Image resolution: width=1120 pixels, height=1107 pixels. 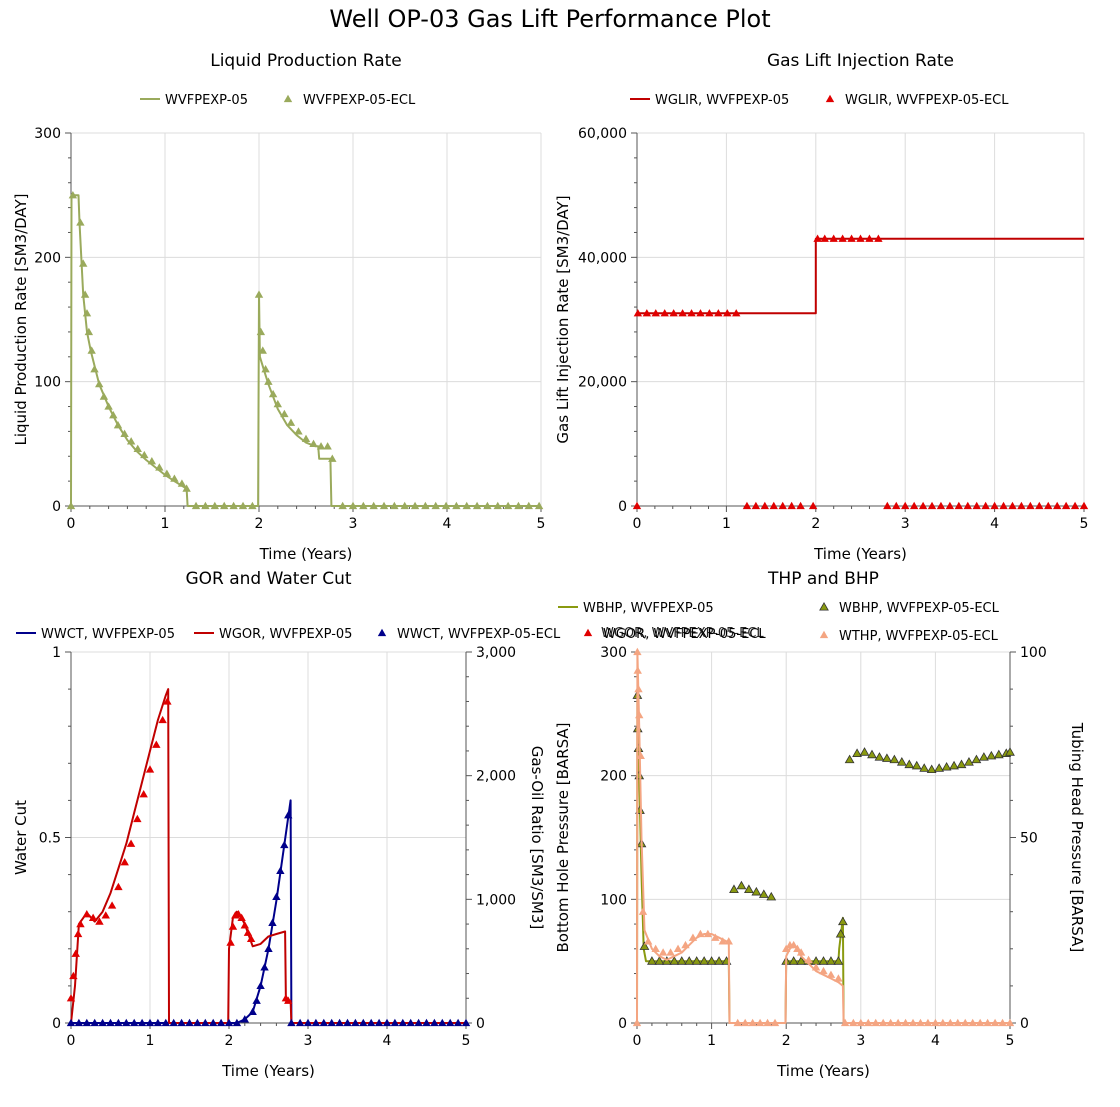 I want to click on series-2-line, so click(x=268, y=856).